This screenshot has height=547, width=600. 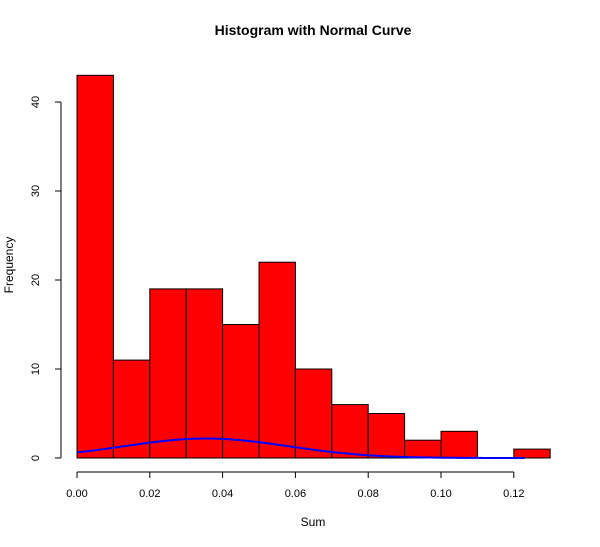 What do you see at coordinates (36, 280) in the screenshot?
I see `y-tick-label: 20` at bounding box center [36, 280].